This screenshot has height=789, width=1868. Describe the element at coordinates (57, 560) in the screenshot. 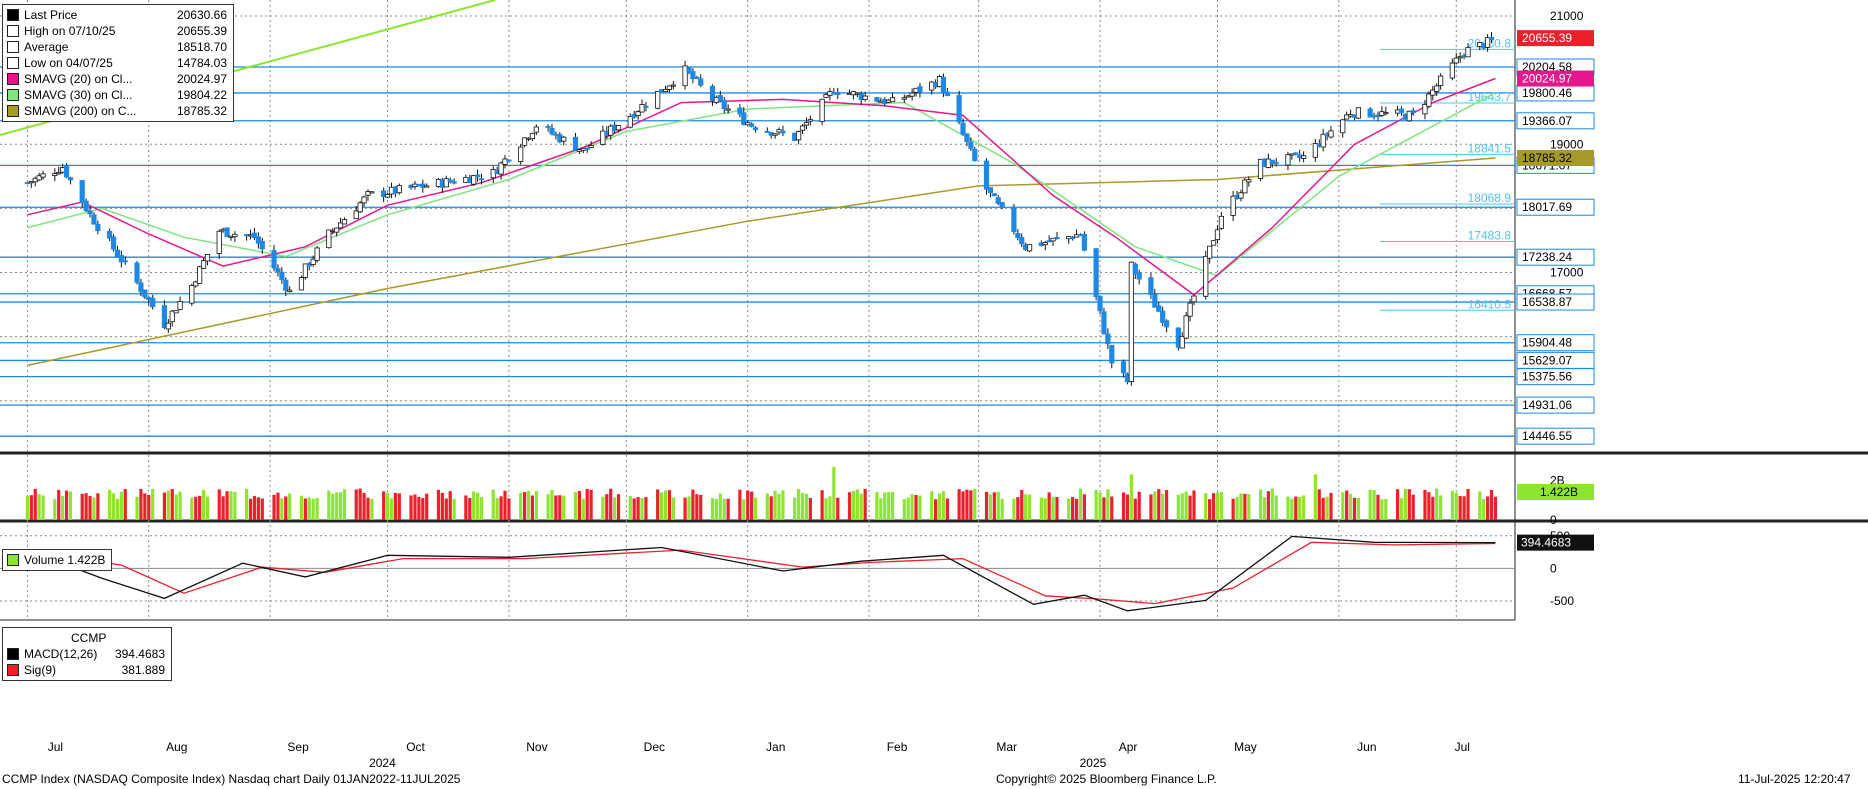

I see `volume-legend: Volume 1.422B` at that location.